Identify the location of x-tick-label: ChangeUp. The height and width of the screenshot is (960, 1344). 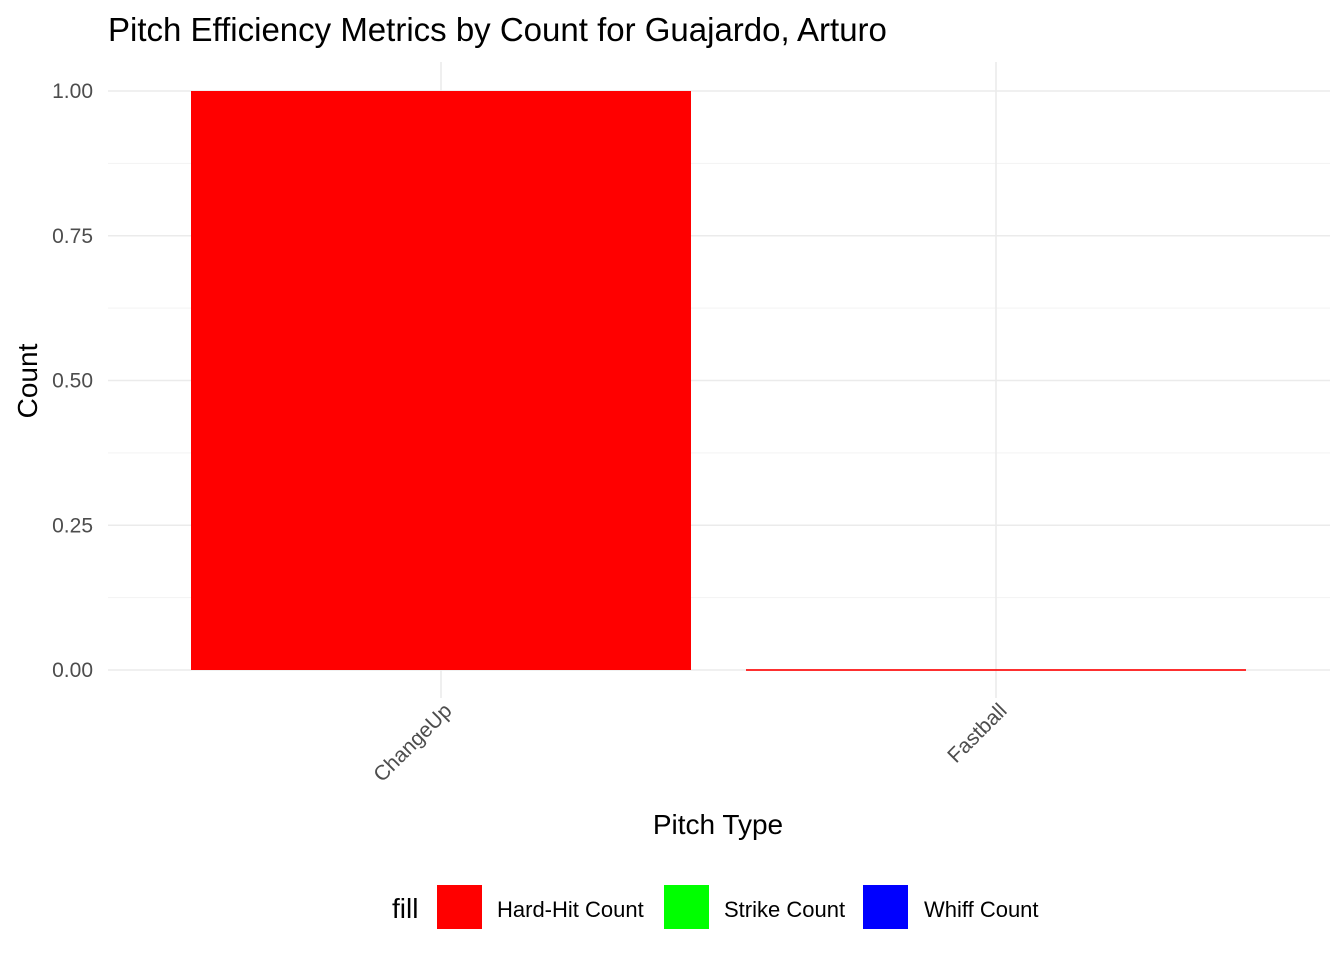
(412, 742).